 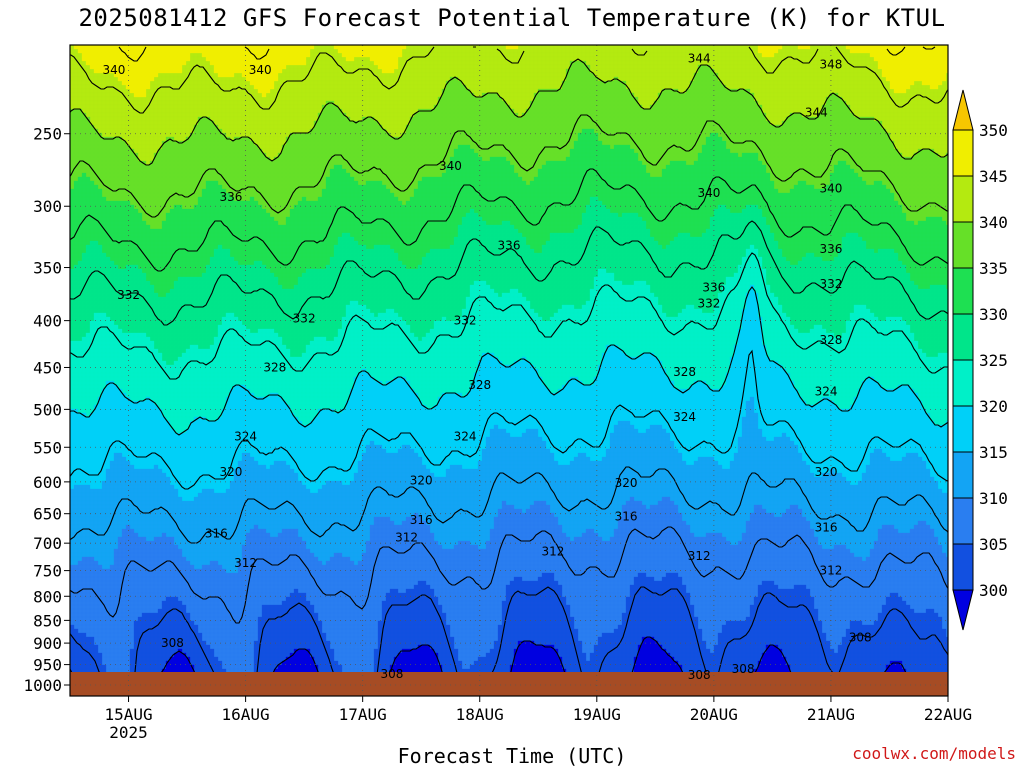 I want to click on y-tick-label: 800, so click(x=47, y=596).